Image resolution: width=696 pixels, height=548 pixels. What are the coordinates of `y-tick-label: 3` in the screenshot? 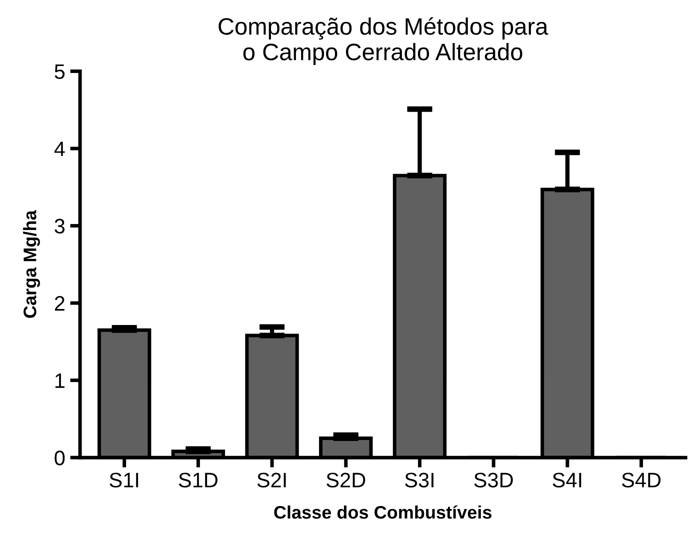 It's located at (59, 226).